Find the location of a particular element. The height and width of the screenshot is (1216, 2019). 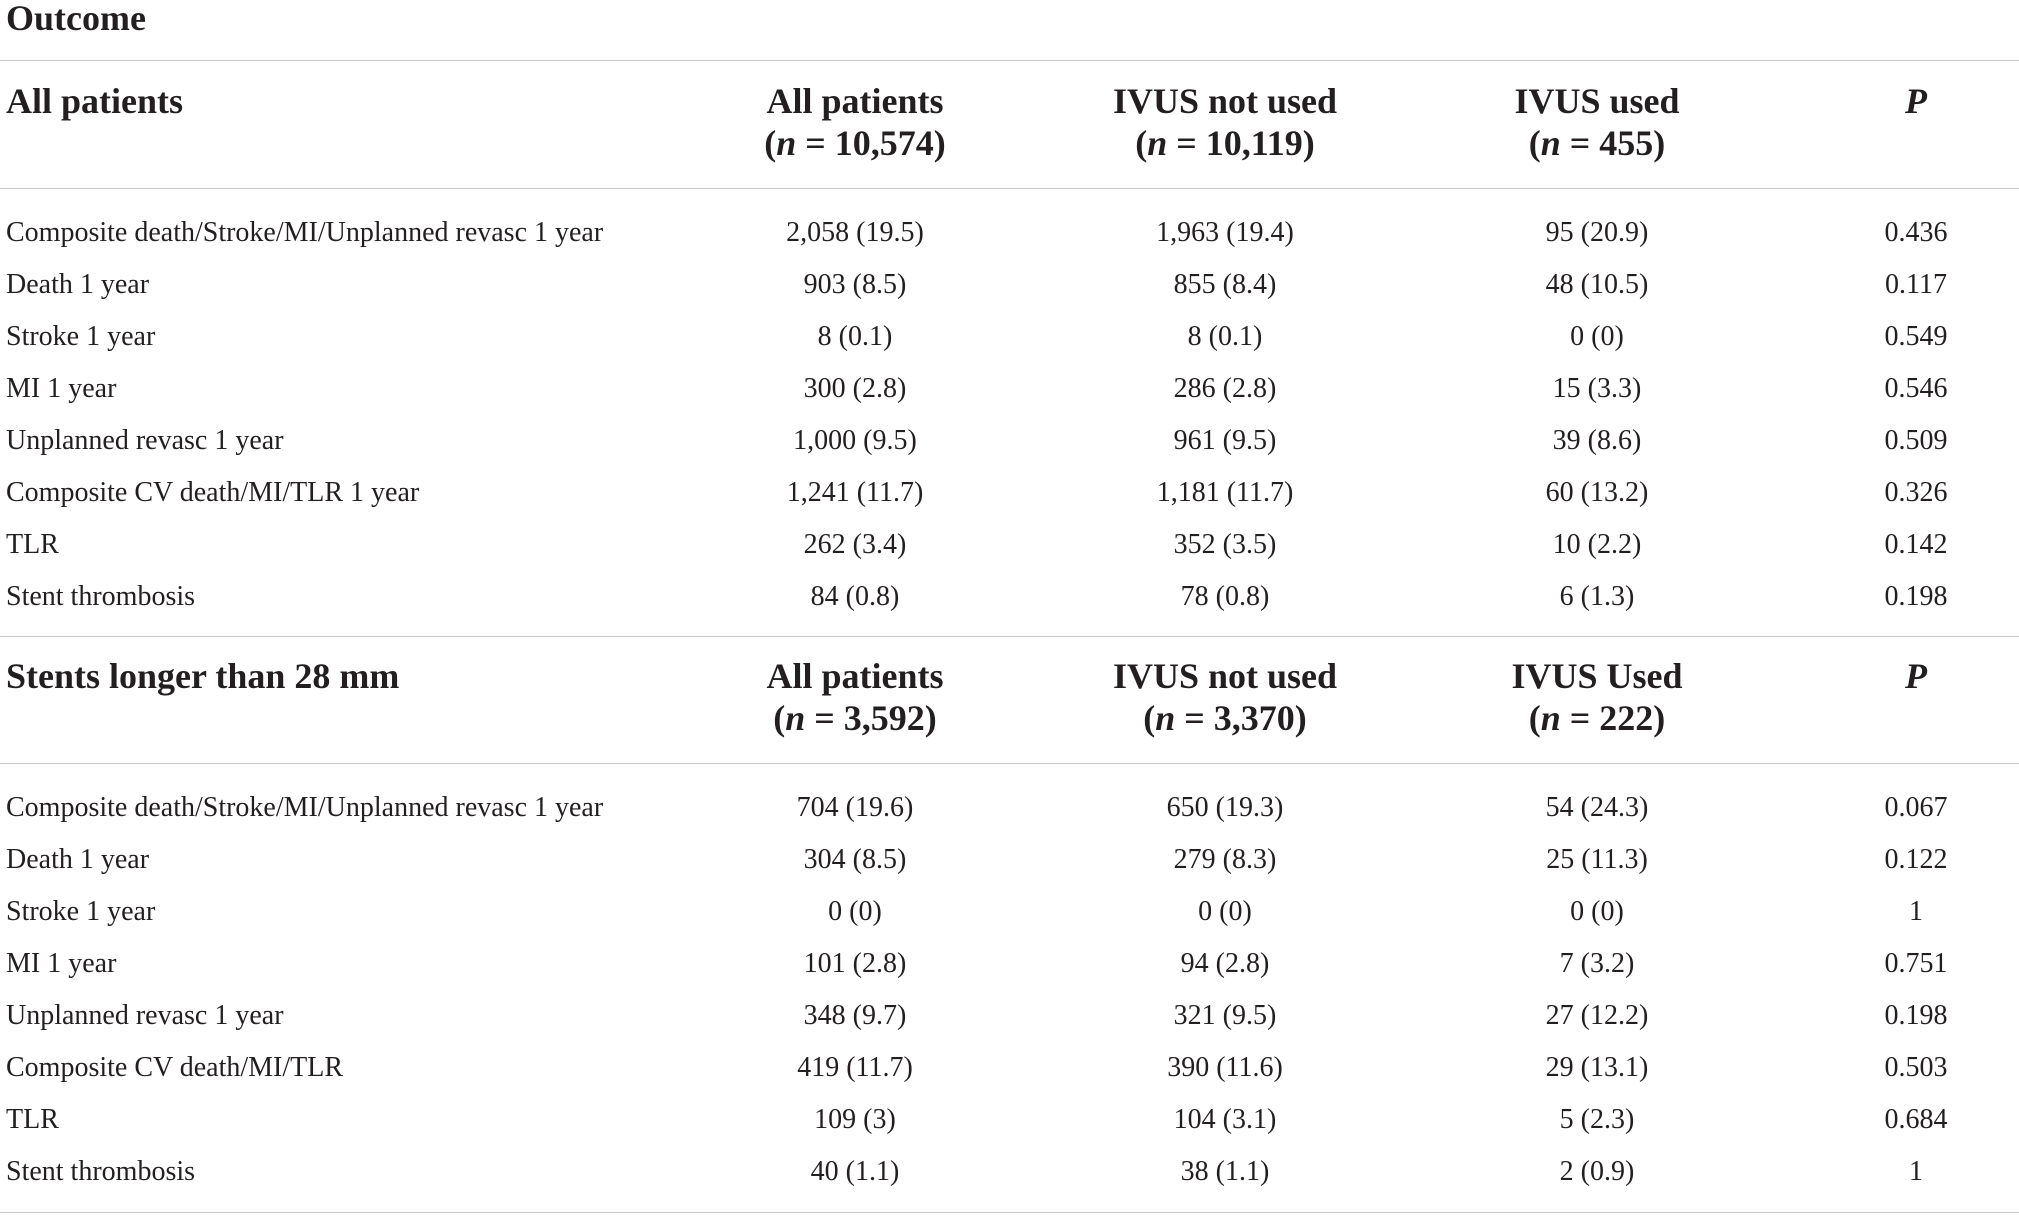

count-value: = 10,119) is located at coordinates (1241, 143).